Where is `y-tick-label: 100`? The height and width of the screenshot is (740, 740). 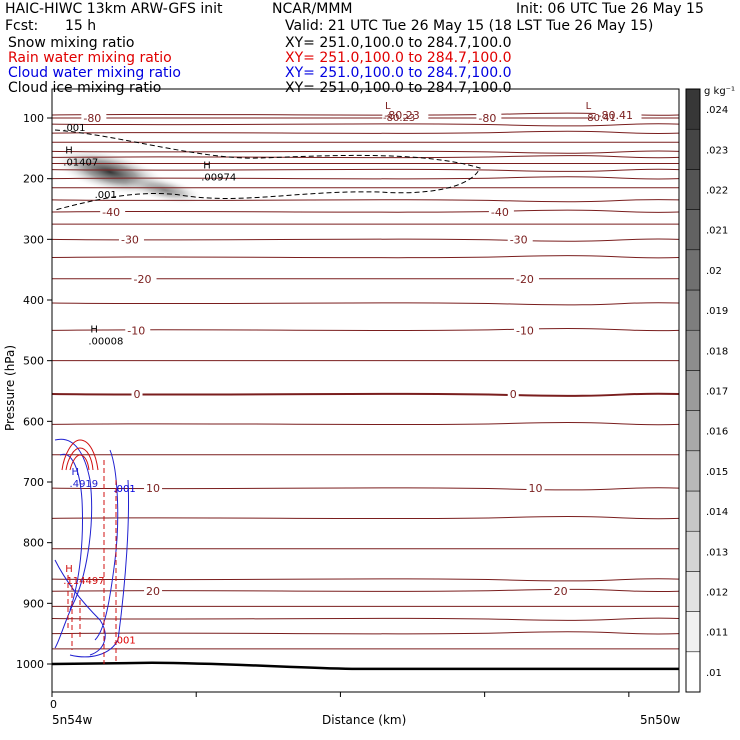 y-tick-label: 100 is located at coordinates (33, 118).